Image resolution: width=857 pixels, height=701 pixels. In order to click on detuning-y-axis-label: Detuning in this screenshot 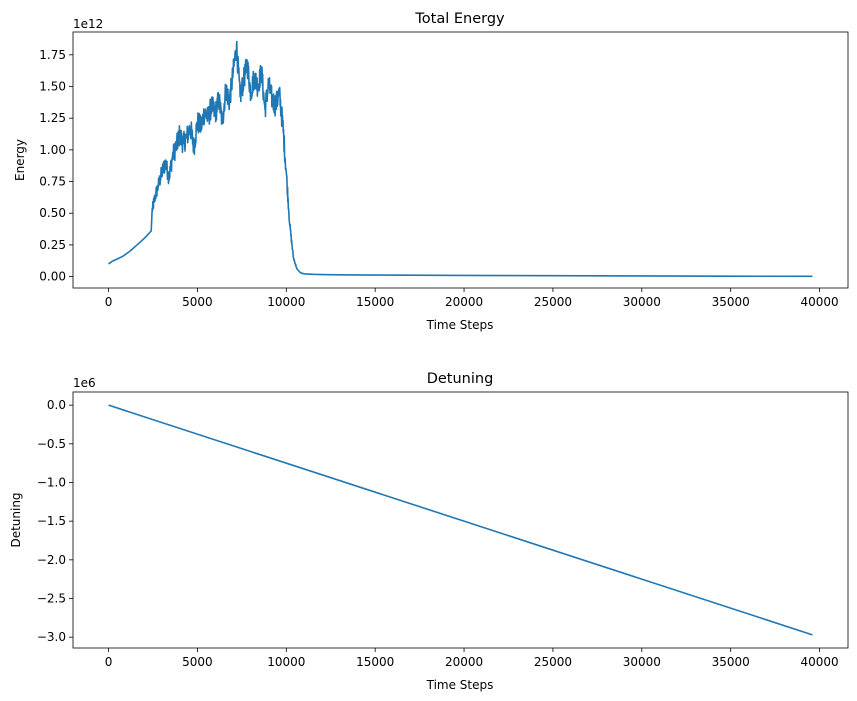, I will do `click(16, 519)`.